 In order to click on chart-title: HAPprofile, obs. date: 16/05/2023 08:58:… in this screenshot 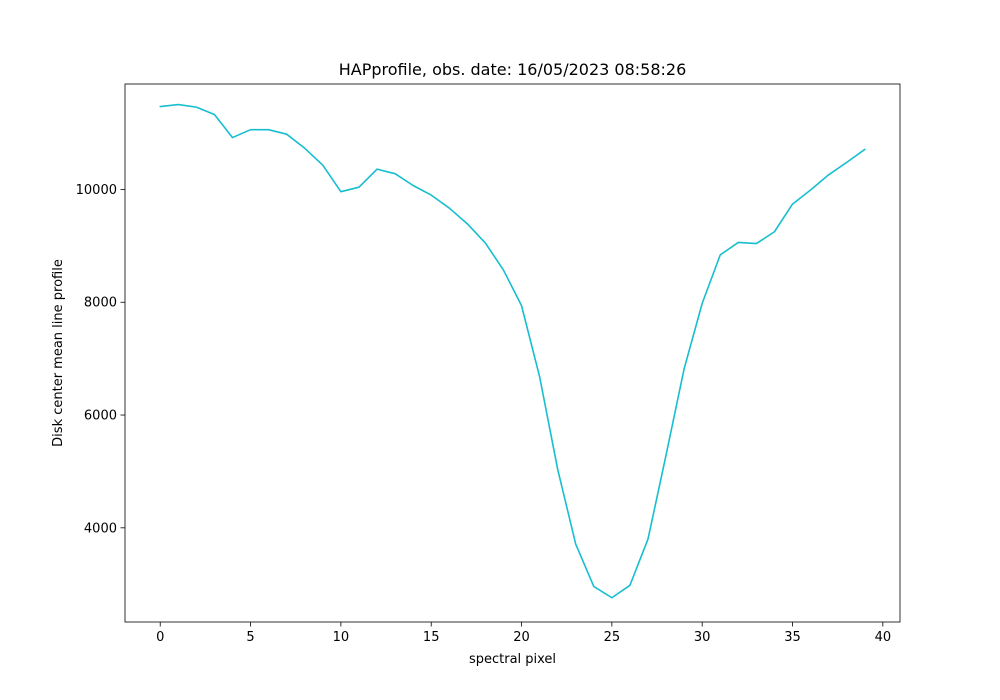, I will do `click(513, 69)`.